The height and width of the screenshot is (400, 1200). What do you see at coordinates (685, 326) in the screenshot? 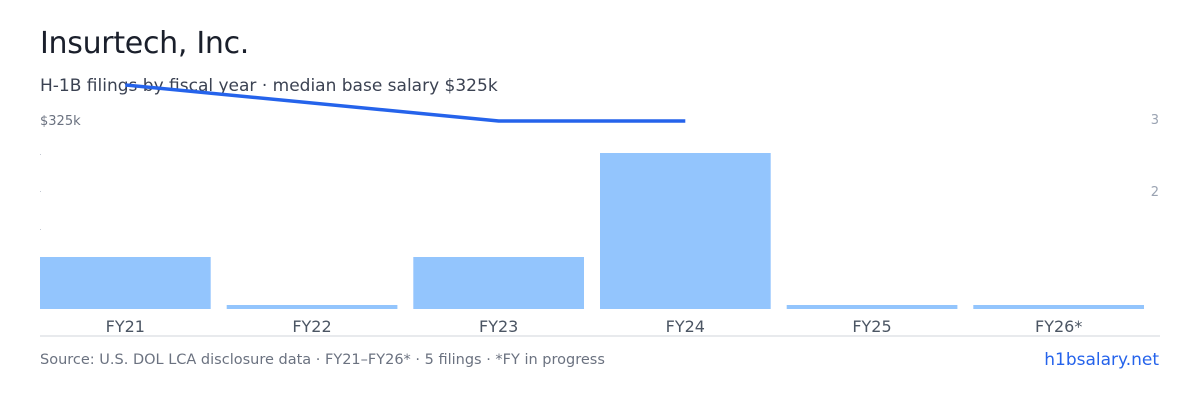
I see `x-tick-label: FY24` at bounding box center [685, 326].